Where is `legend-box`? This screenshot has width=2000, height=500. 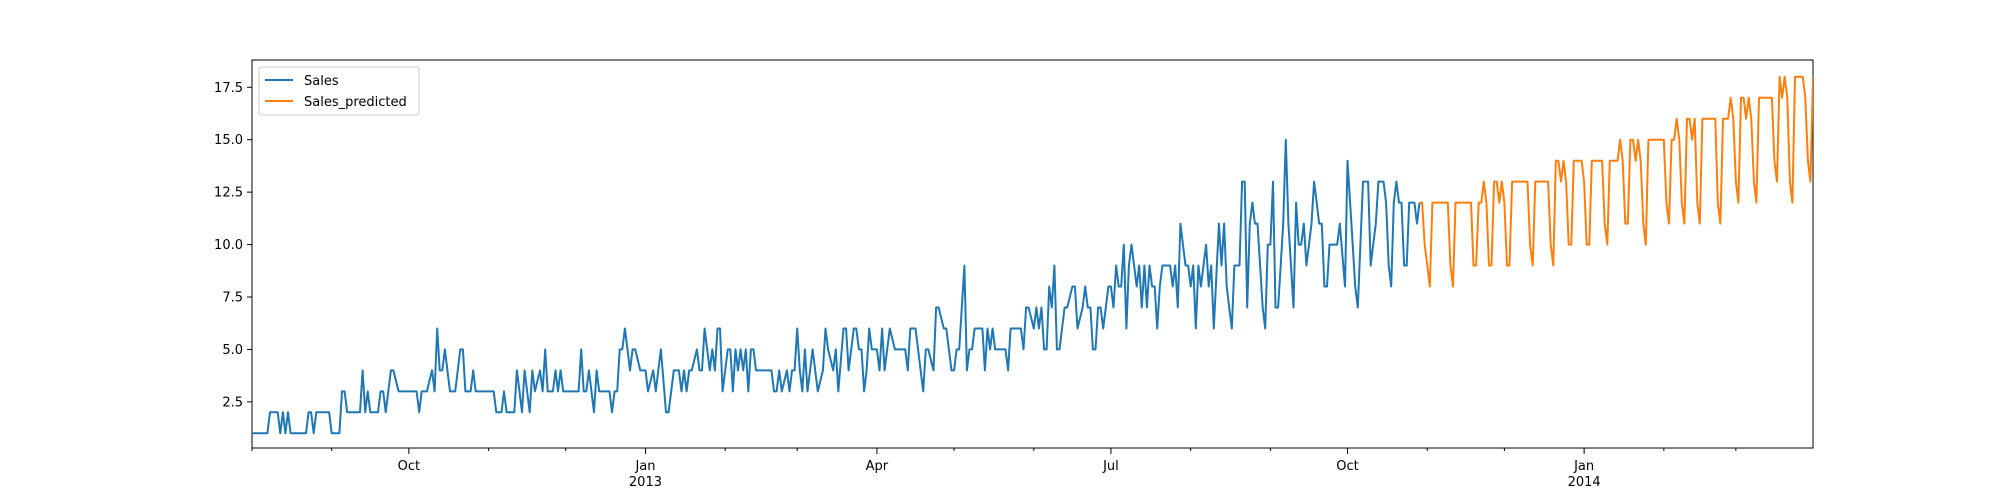
legend-box is located at coordinates (339, 91).